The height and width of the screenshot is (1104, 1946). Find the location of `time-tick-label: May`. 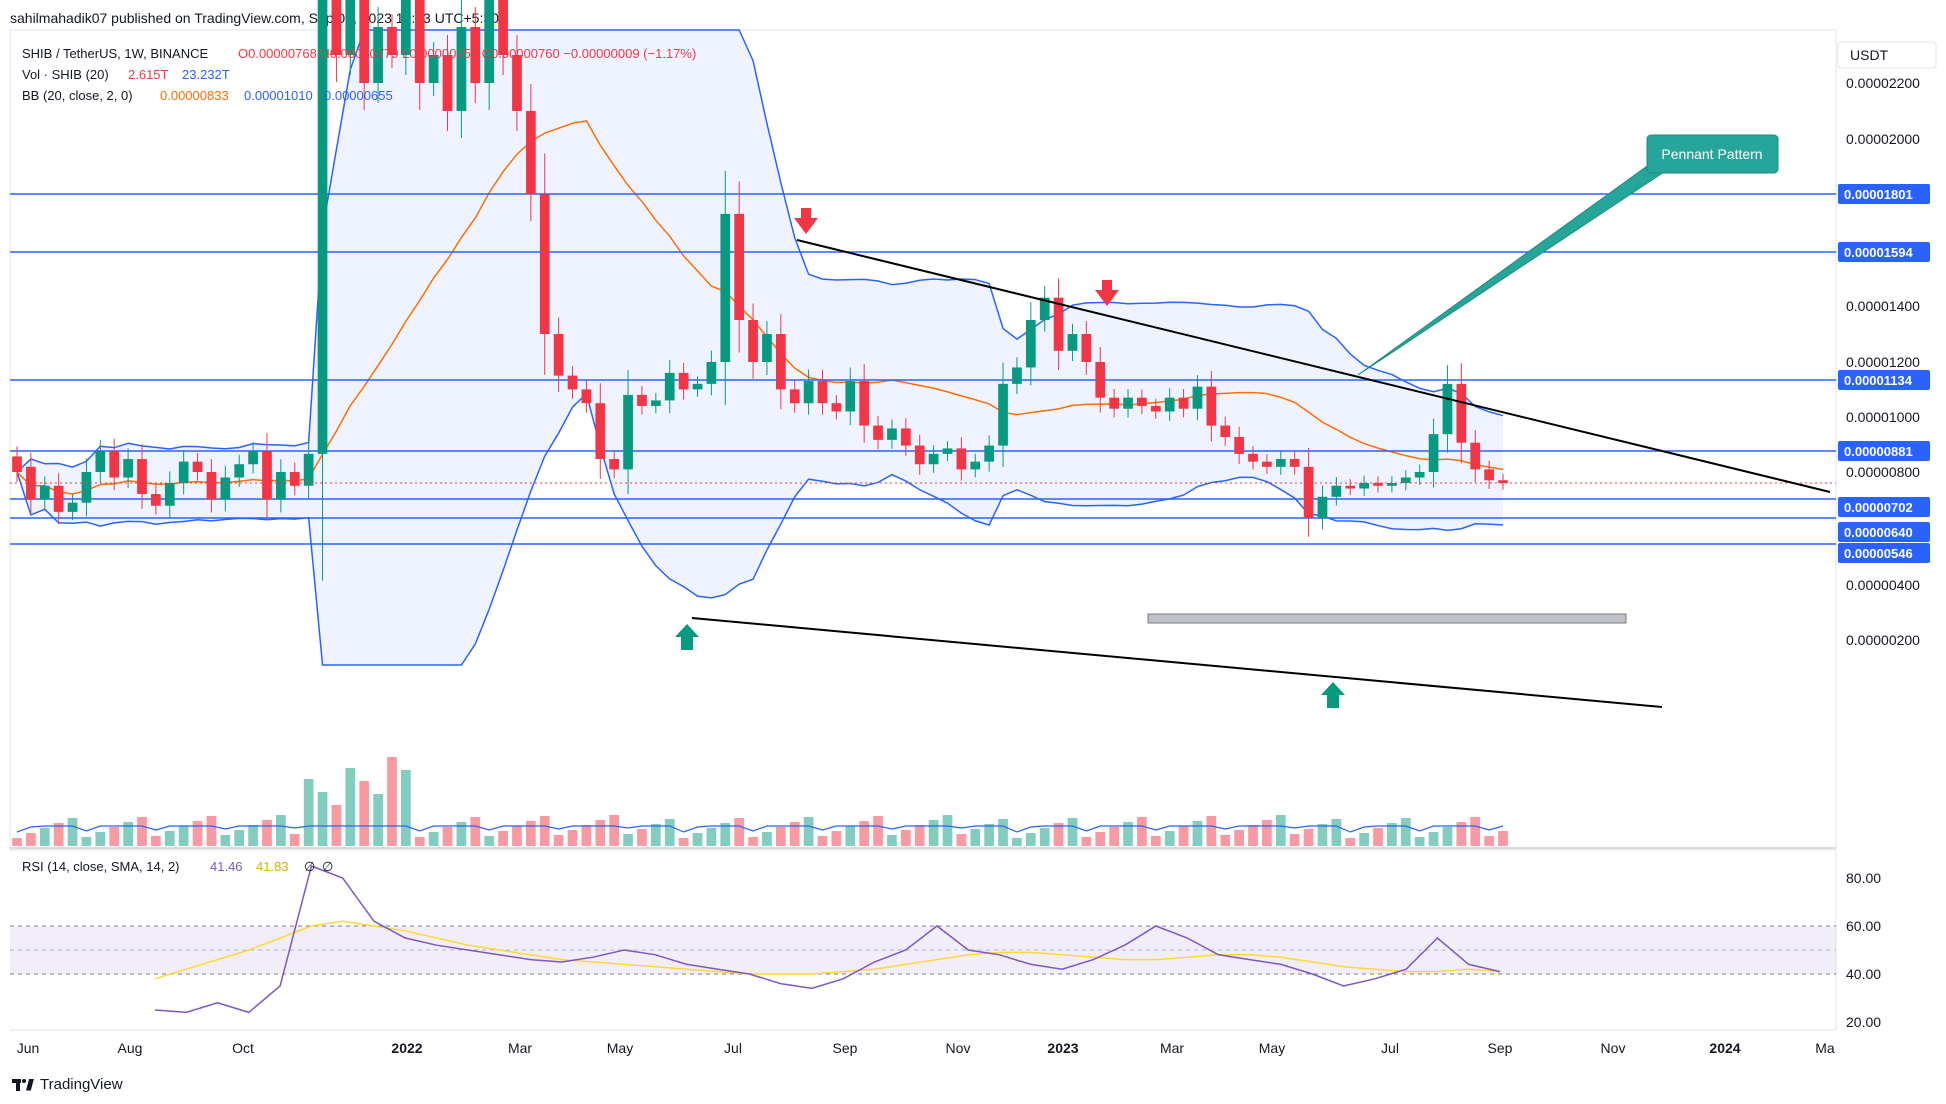

time-tick-label: May is located at coordinates (620, 1048).